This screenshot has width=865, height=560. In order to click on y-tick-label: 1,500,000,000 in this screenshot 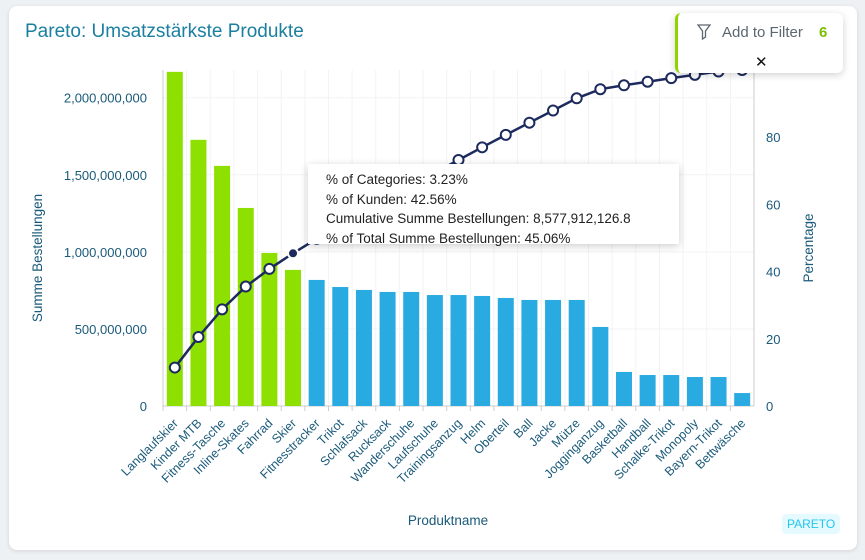, I will do `click(105, 175)`.